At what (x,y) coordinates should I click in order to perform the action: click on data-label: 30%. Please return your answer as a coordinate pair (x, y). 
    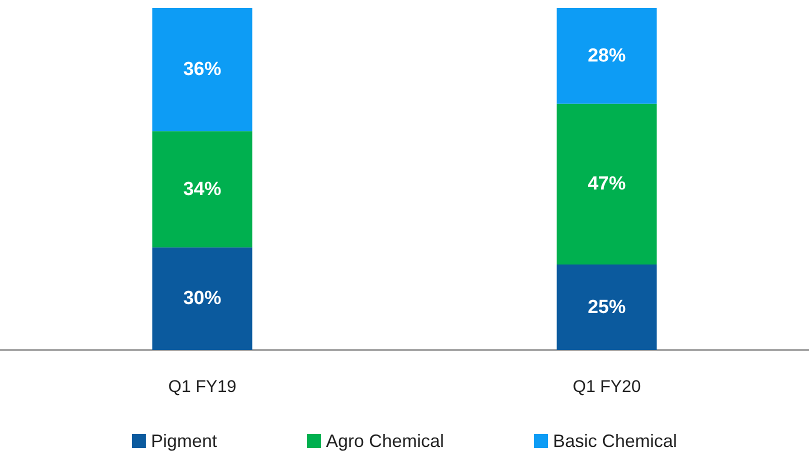
    Looking at the image, I should click on (202, 299).